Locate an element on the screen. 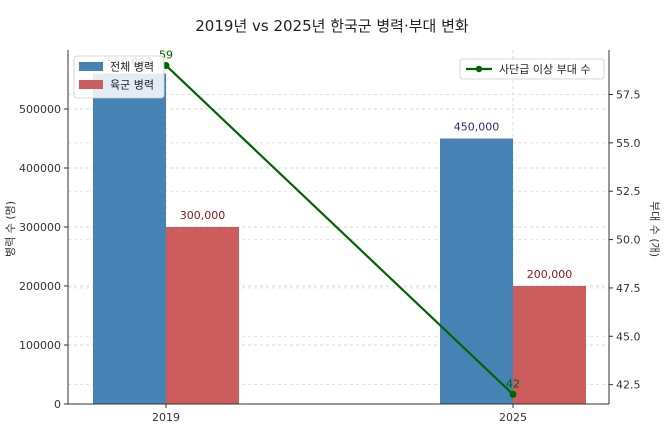 This screenshot has width=665, height=434. legend-label-unit-count: 사단급 이상 부대 수 is located at coordinates (544, 69).